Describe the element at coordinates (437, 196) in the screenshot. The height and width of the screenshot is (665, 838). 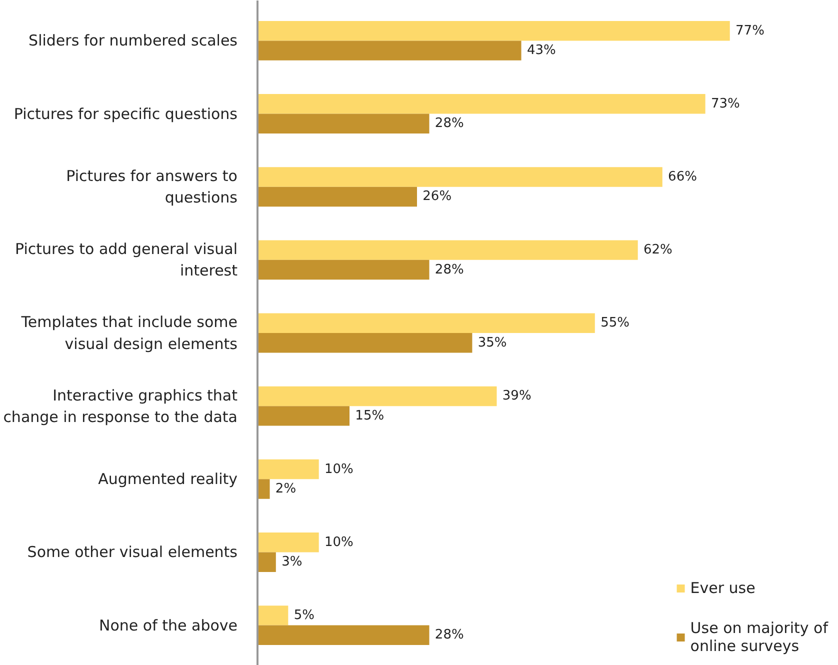
I see `data-label: 26%` at that location.